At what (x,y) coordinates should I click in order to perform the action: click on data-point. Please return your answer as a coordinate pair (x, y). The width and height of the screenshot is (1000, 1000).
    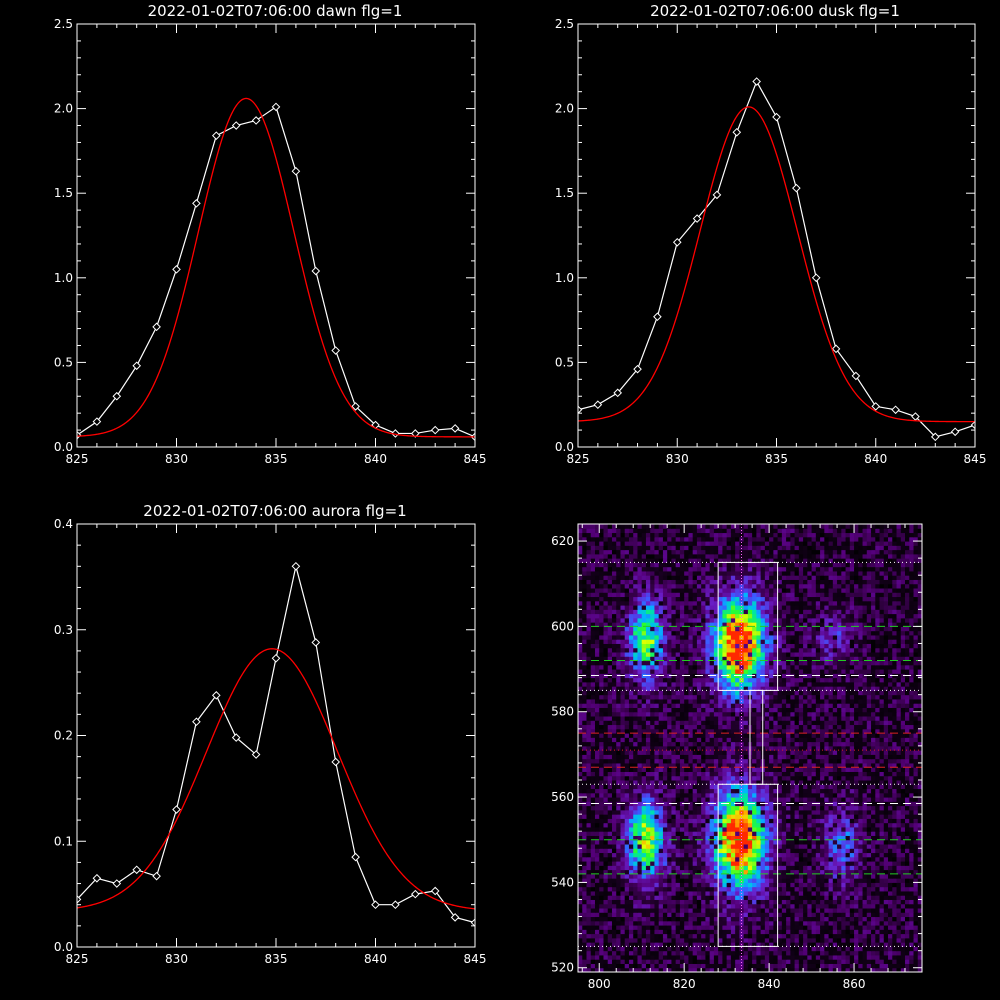
    Looking at the image, I should click on (176, 809).